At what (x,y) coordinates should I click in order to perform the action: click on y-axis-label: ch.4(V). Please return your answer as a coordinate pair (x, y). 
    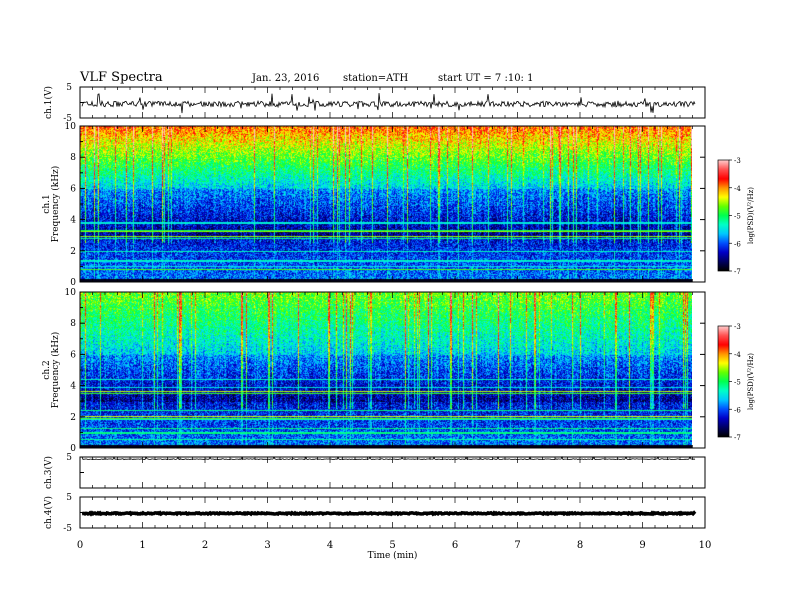
    Looking at the image, I should click on (48, 512).